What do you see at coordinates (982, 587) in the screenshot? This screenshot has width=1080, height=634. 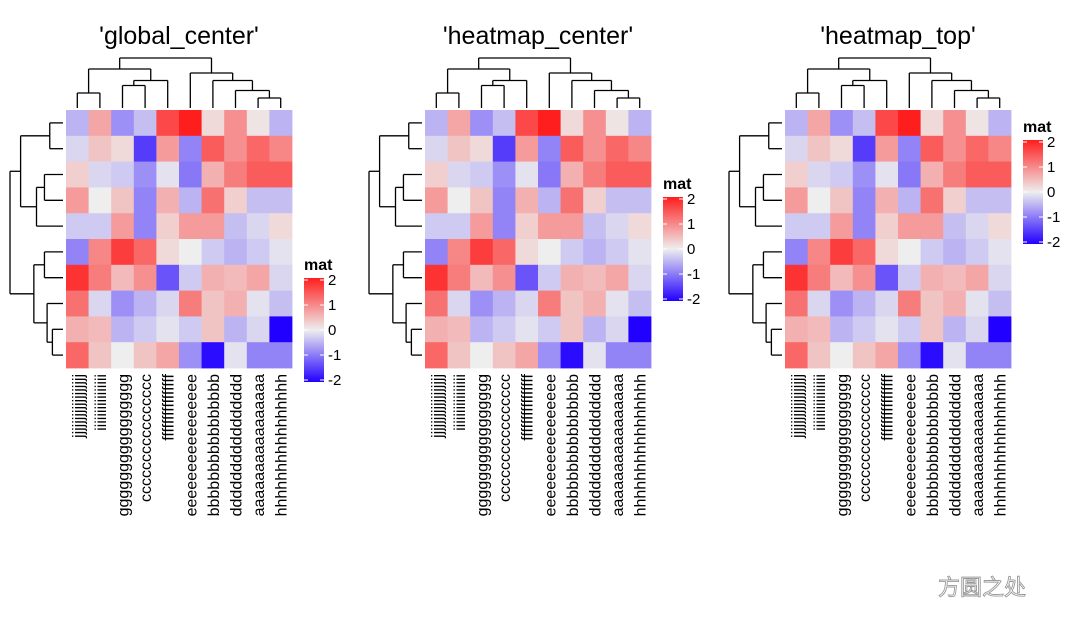 I see `watermark-text: 方圆之处` at bounding box center [982, 587].